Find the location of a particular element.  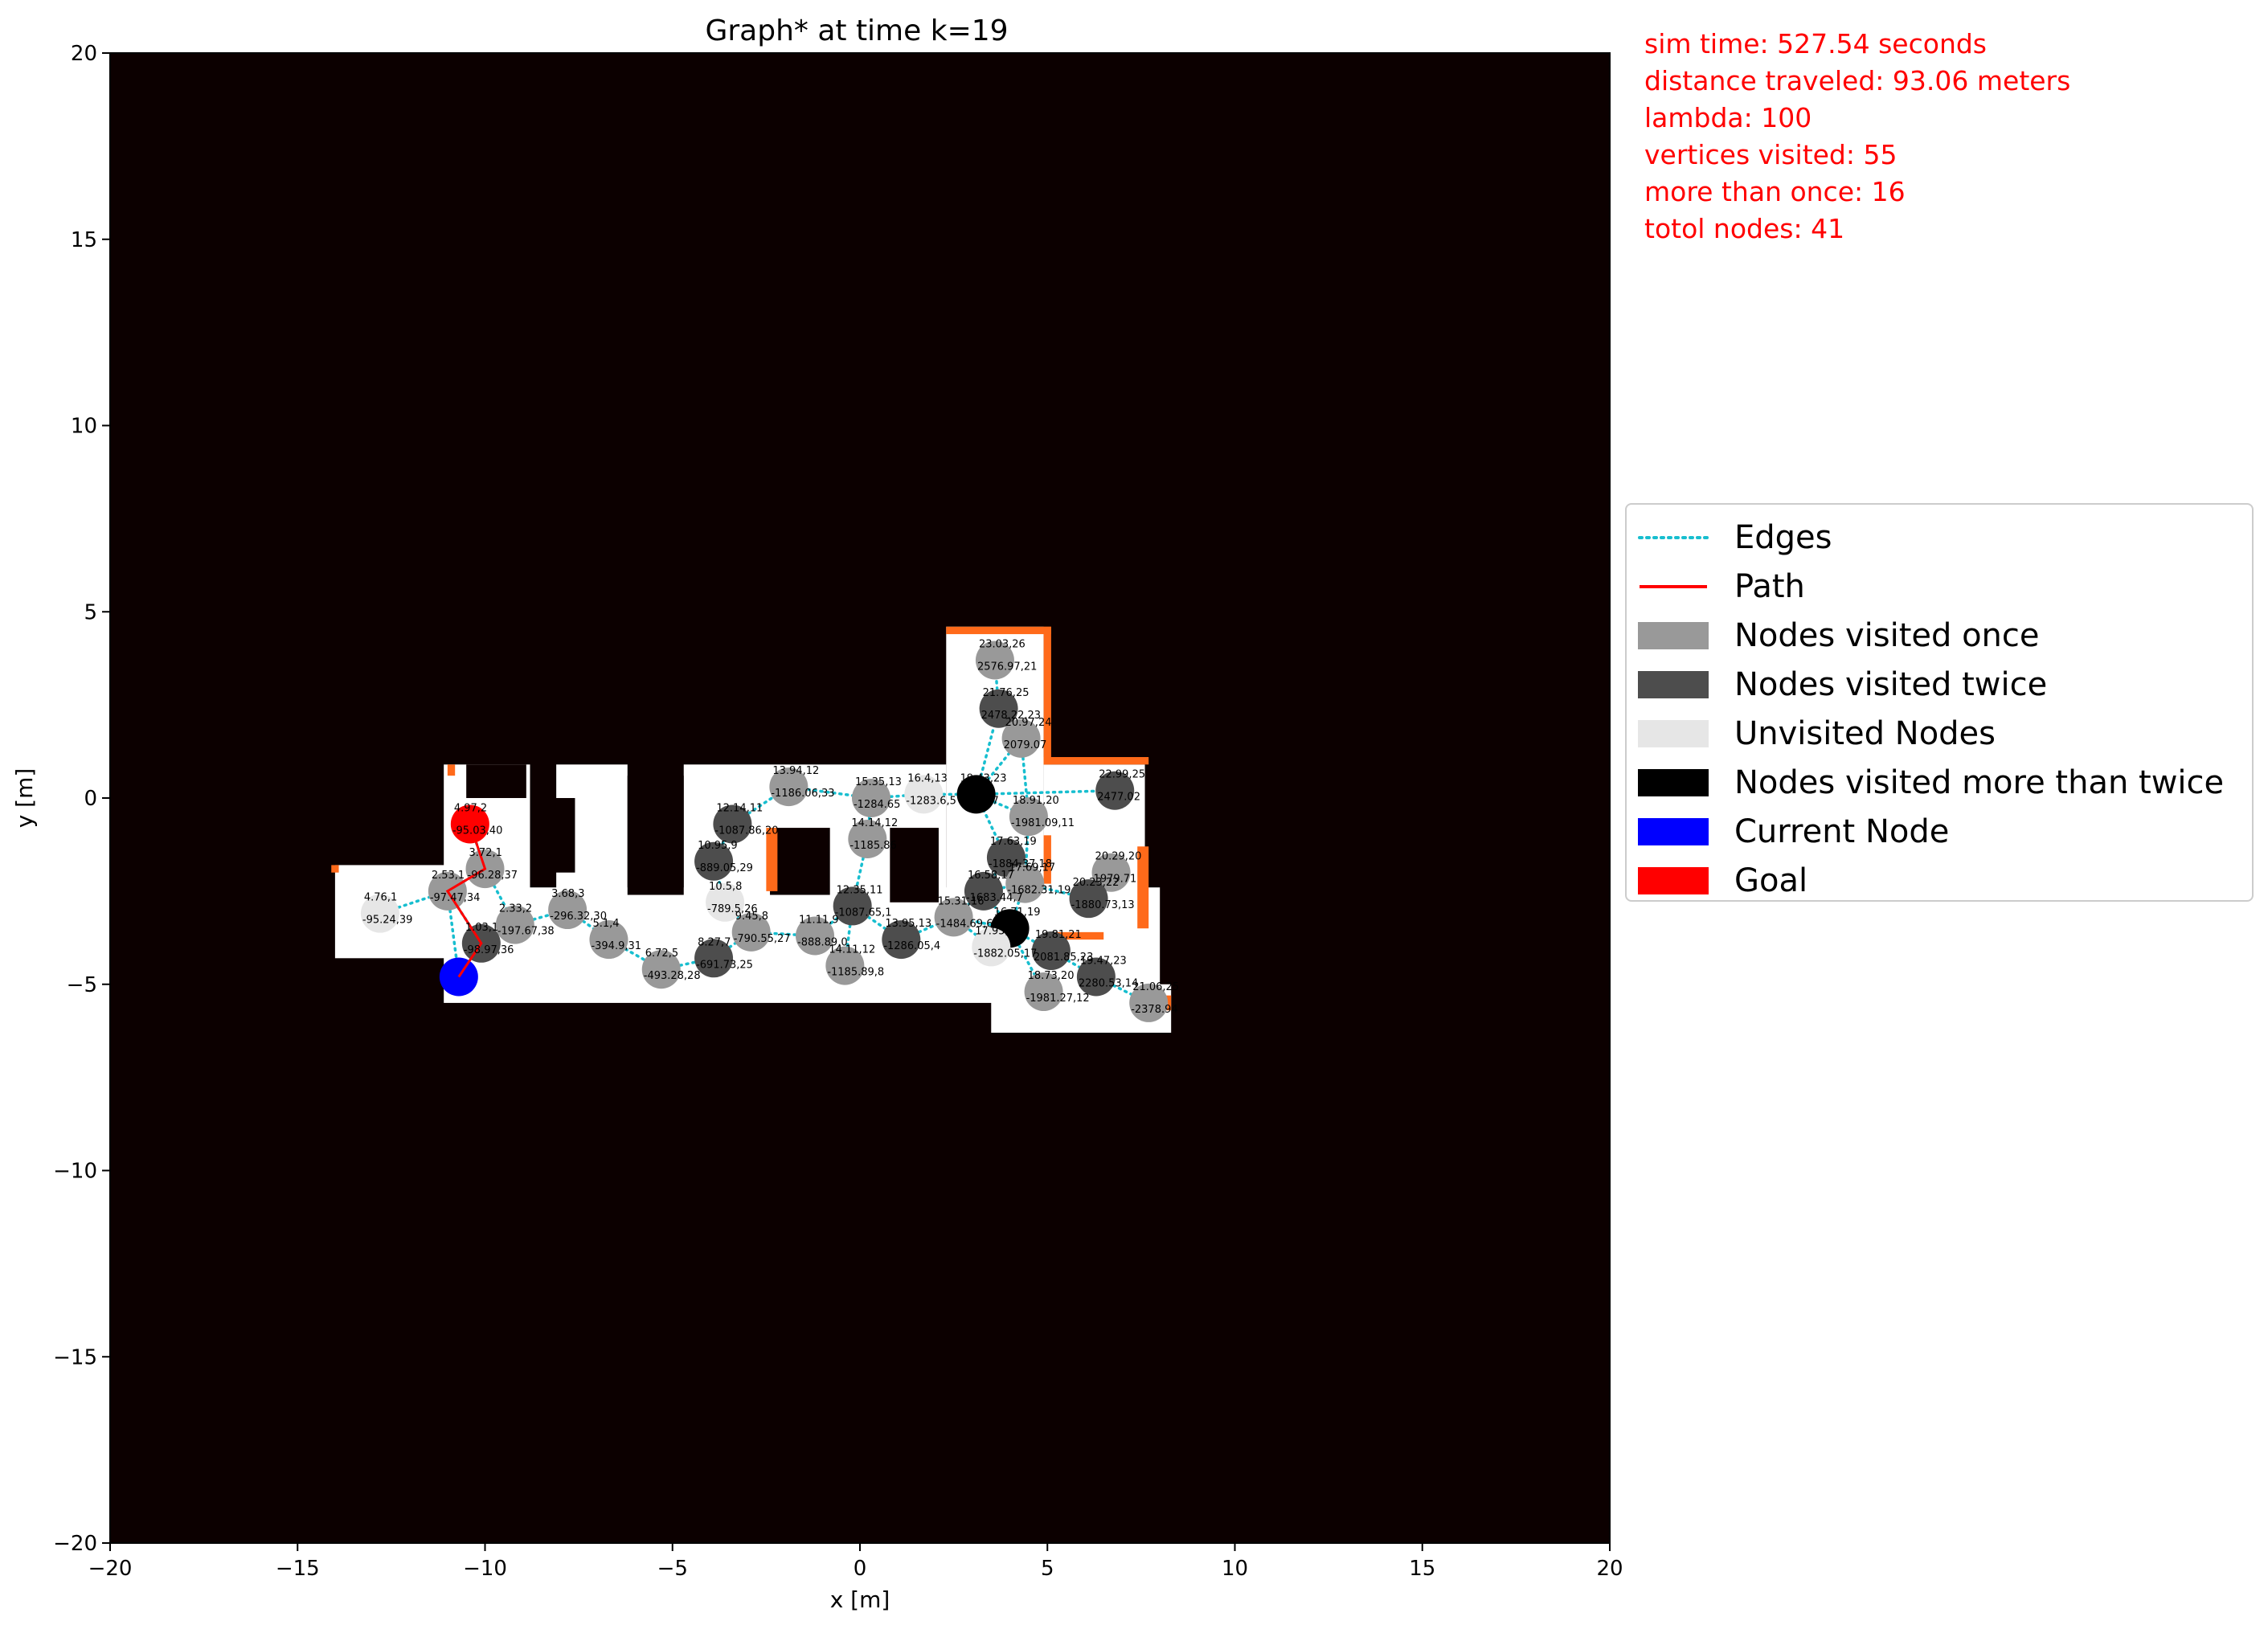

node-label-value: -1484.69,6 is located at coordinates (964, 924).